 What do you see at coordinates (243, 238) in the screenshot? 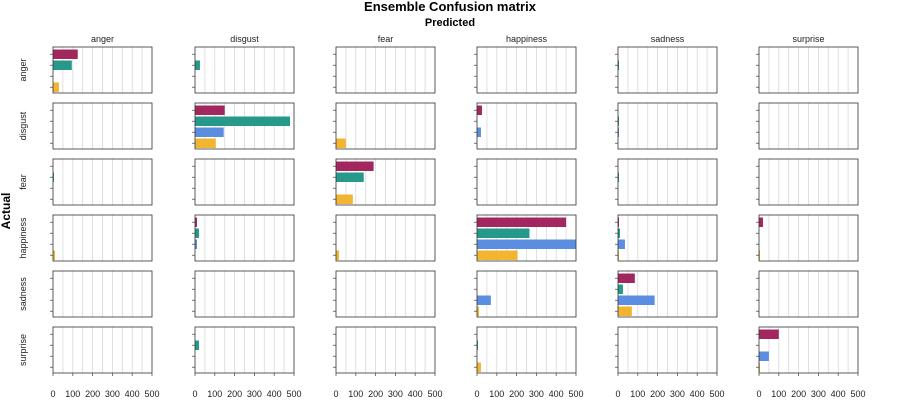
I see `panel-happiness-disgust` at bounding box center [243, 238].